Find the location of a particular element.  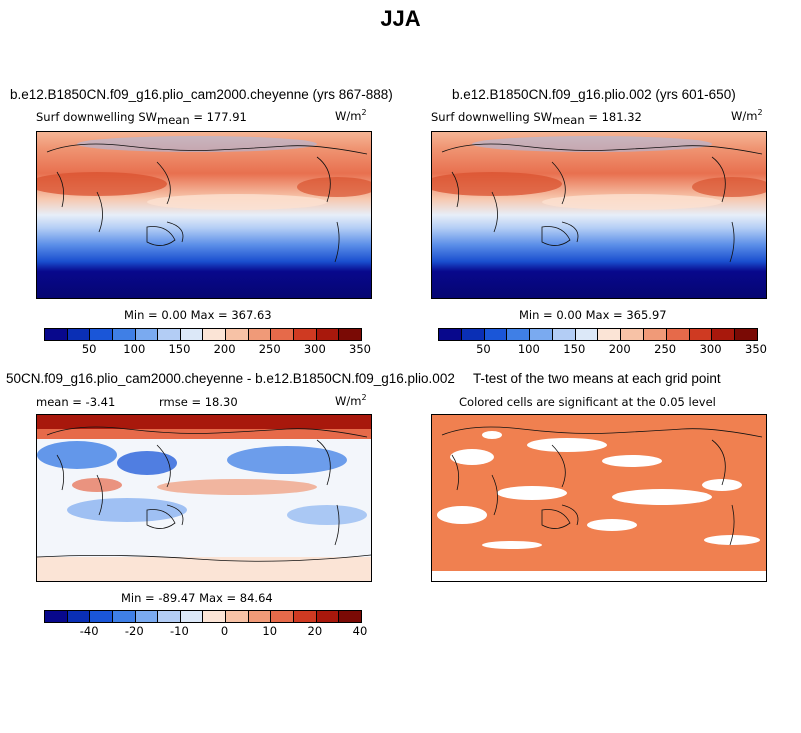

stat-value: = 181.32 is located at coordinates (615, 117).